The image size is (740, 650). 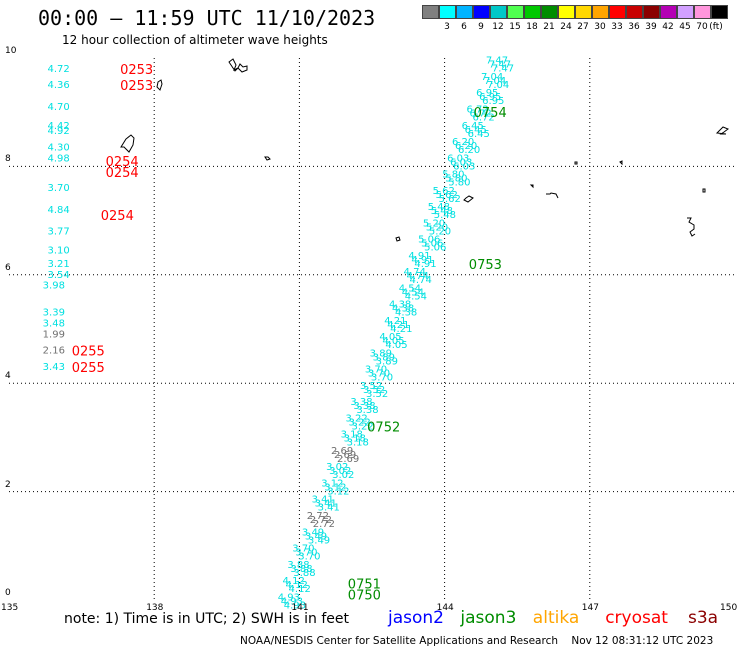 What do you see at coordinates (549, 27) in the screenshot?
I see `legend-label: 21` at bounding box center [549, 27].